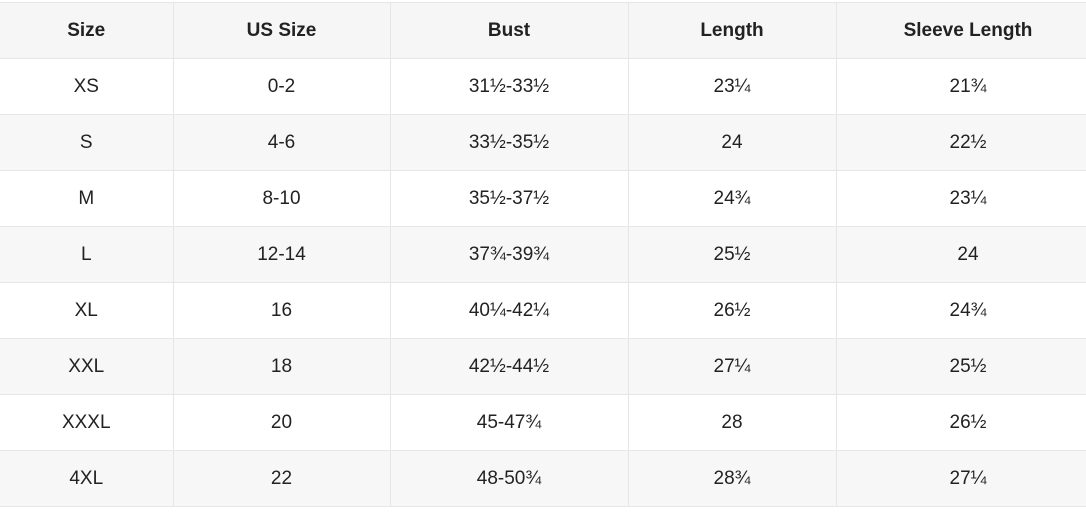 The width and height of the screenshot is (1086, 514). What do you see at coordinates (509, 30) in the screenshot?
I see `column-header-bust: Bust` at bounding box center [509, 30].